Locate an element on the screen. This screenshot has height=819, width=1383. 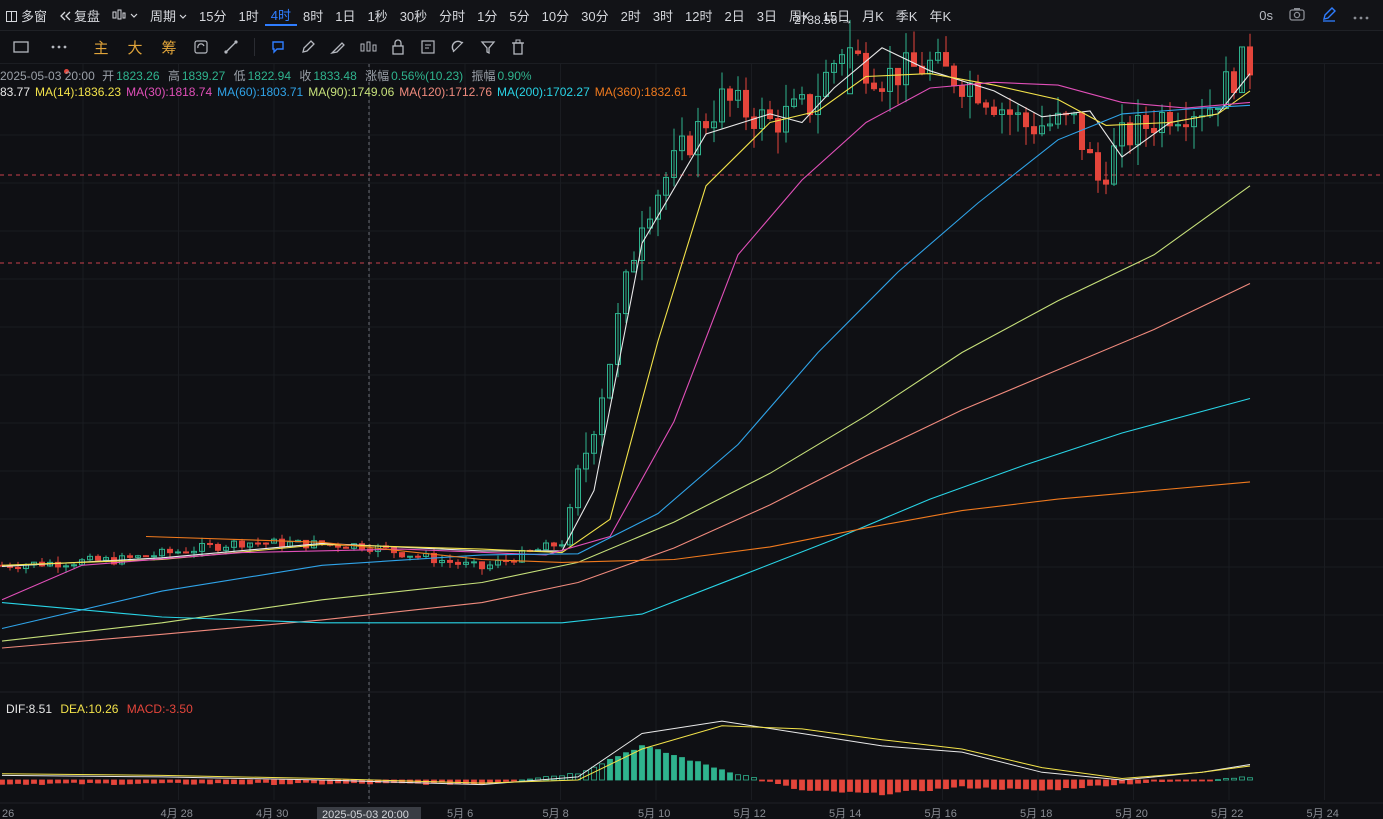
topbar-item-label: 4时 is located at coordinates (280, 15).